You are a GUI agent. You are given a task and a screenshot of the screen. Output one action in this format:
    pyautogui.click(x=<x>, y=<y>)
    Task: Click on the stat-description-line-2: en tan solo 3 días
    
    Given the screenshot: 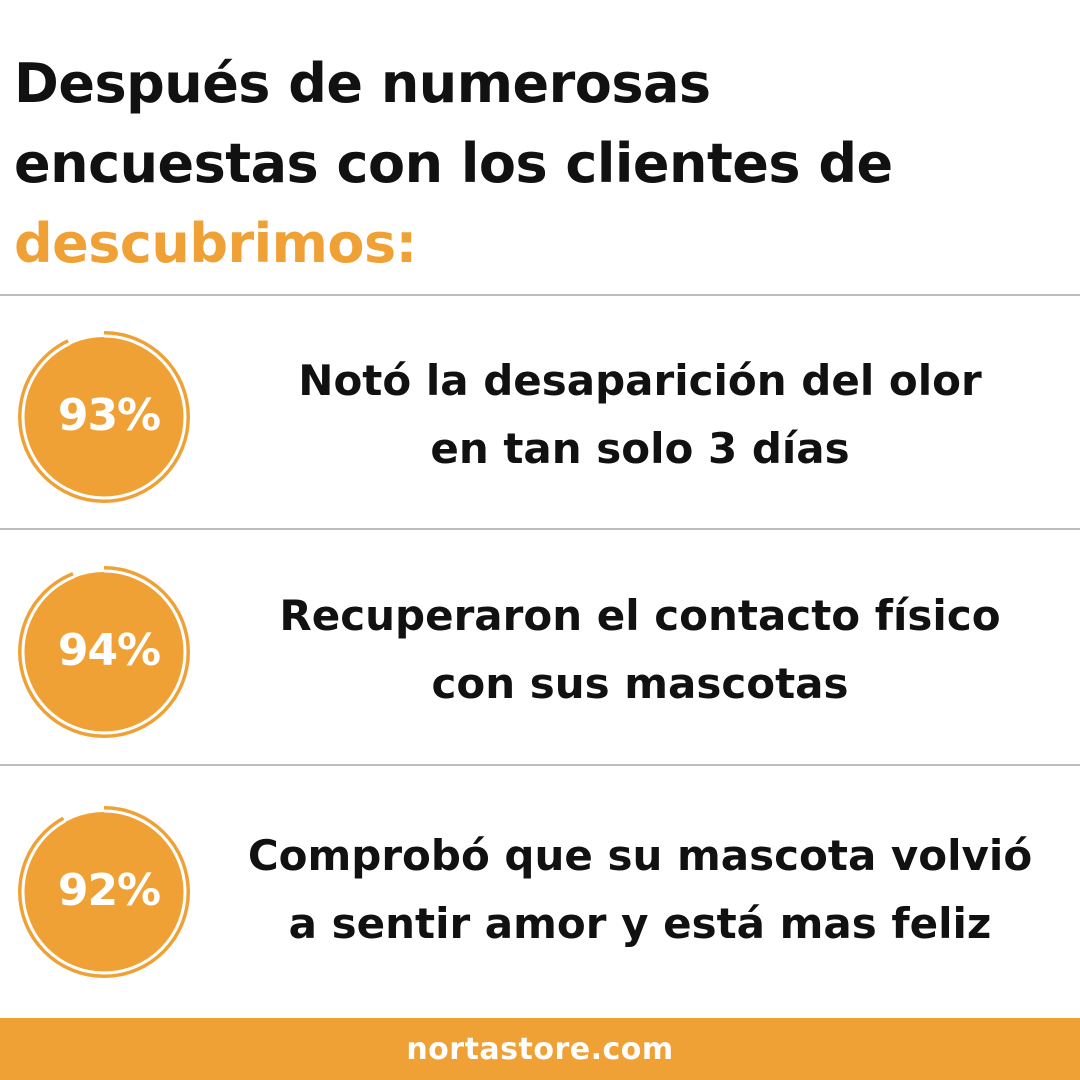 What is the action you would take?
    pyautogui.click(x=640, y=448)
    